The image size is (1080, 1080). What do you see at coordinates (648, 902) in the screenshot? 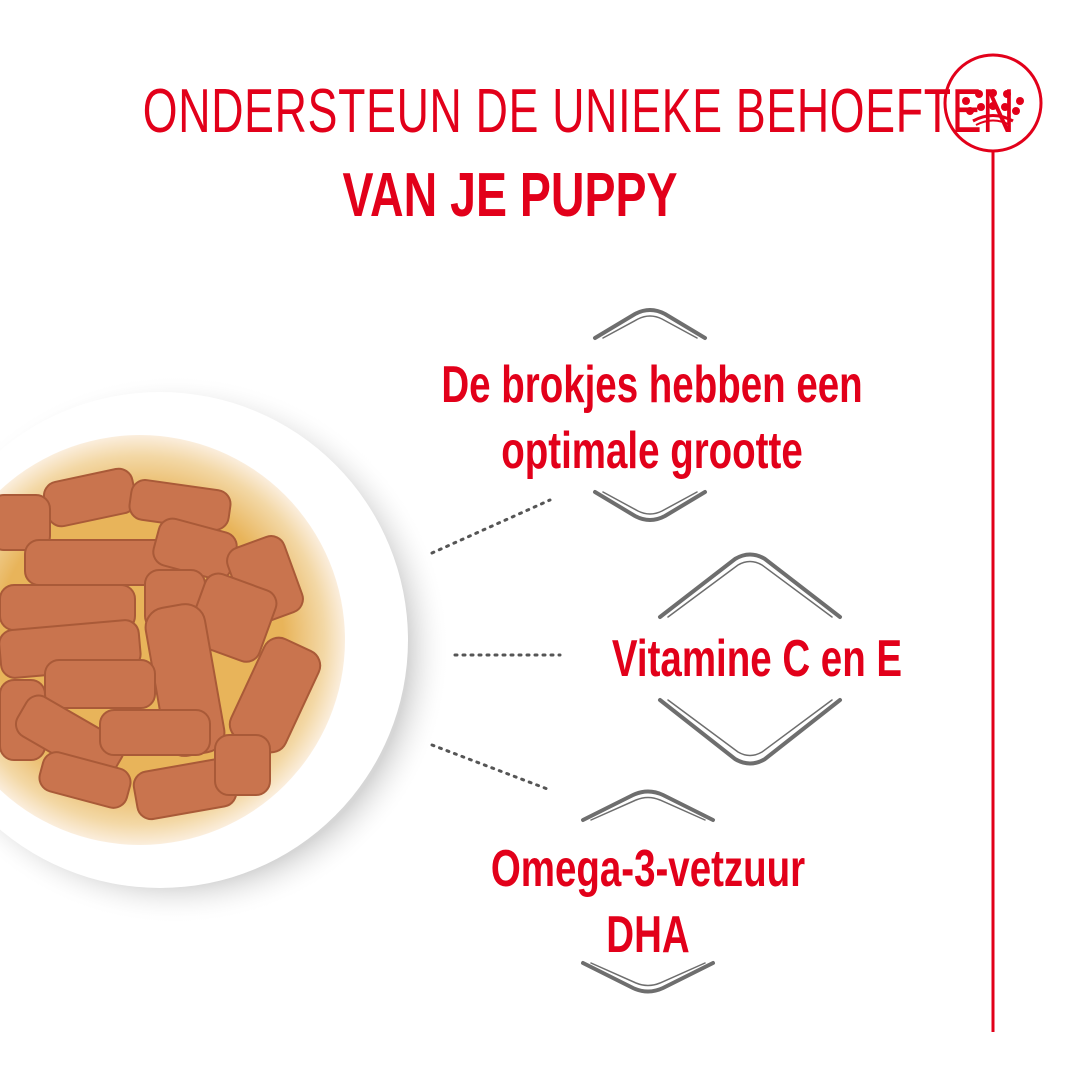
I see `feature-omega3: Omega-3-vetzuur DHA` at bounding box center [648, 902].